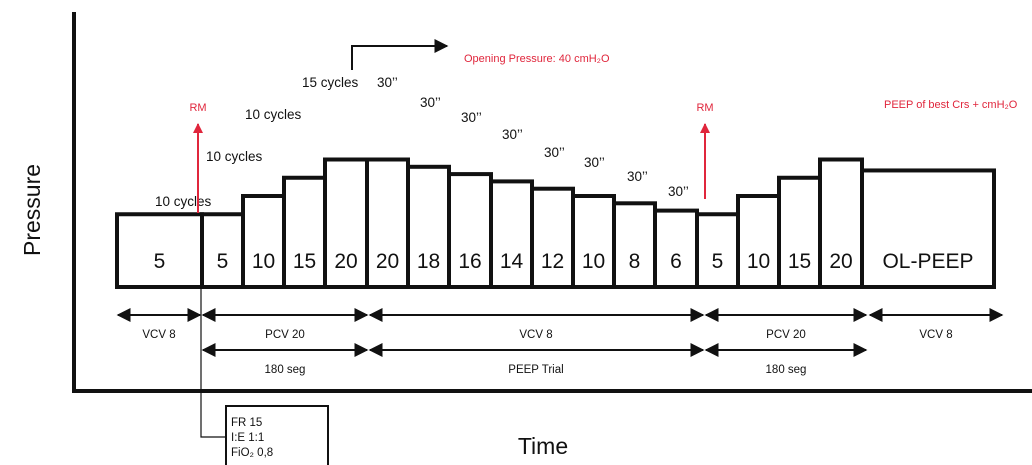 This screenshot has height=465, width=1032. Describe the element at coordinates (197, 108) in the screenshot. I see `rm-label-1: RM` at that location.